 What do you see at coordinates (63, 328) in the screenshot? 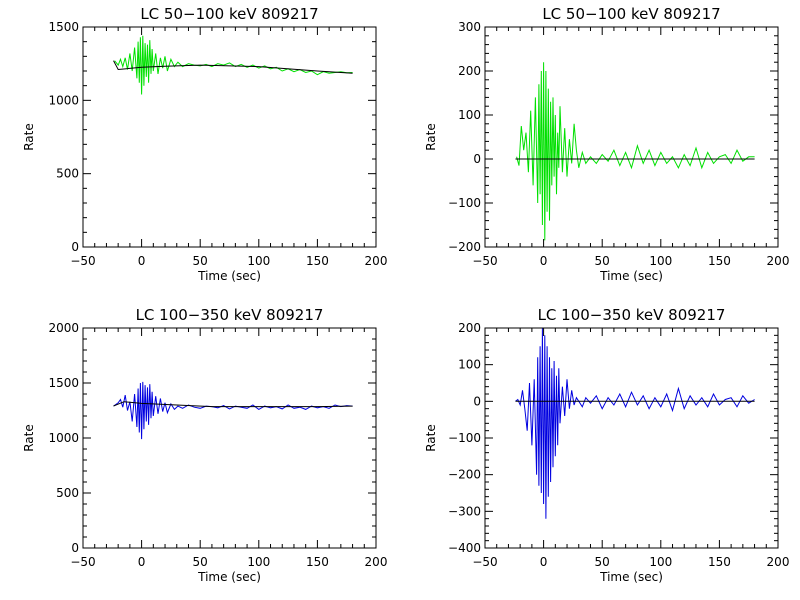
I see `y-tick-label: 2000` at bounding box center [63, 328].